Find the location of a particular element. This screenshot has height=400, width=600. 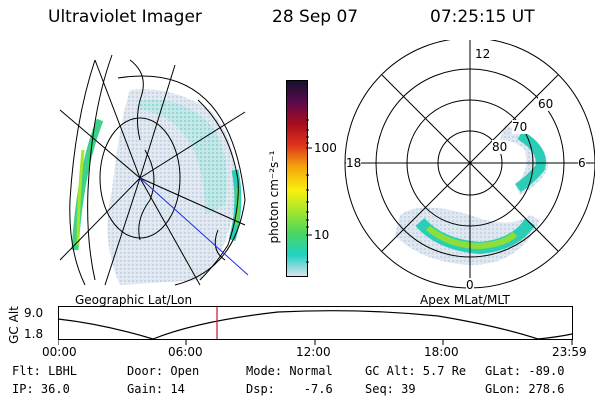

apex-map-label: Apex MLat/MLT is located at coordinates (465, 300).